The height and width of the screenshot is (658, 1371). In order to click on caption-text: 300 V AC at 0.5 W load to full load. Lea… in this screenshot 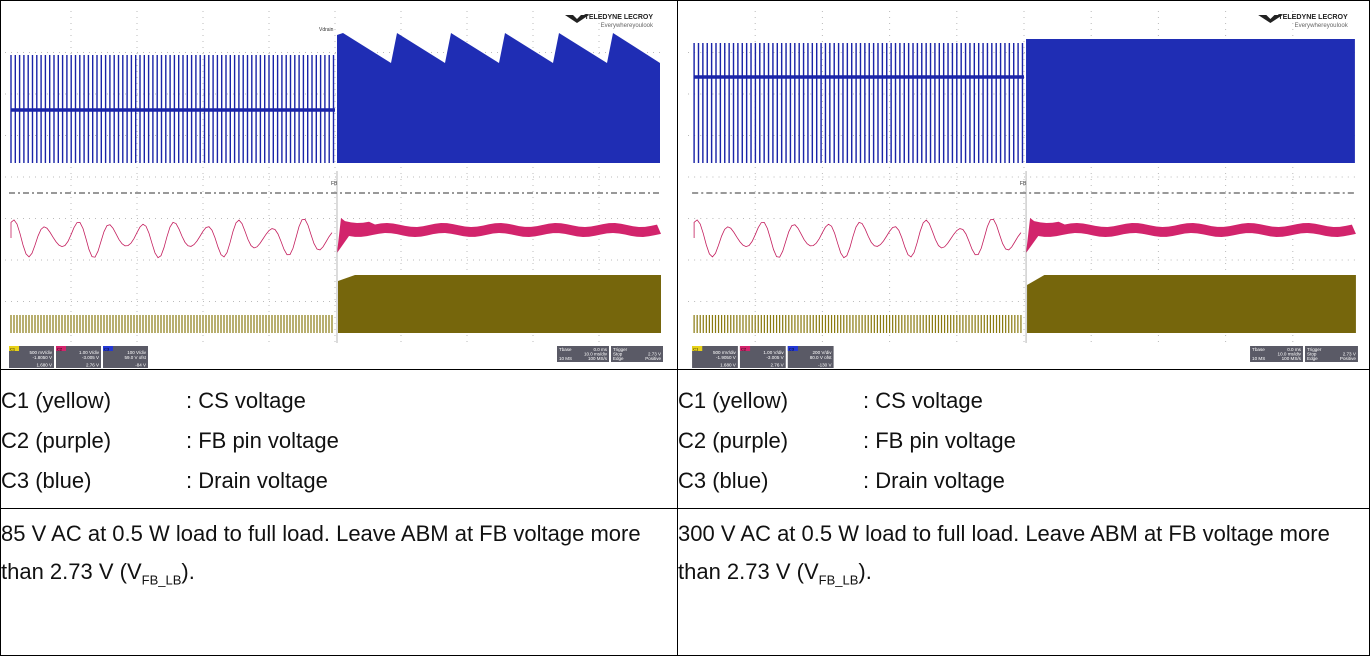, I will do `click(1004, 552)`.